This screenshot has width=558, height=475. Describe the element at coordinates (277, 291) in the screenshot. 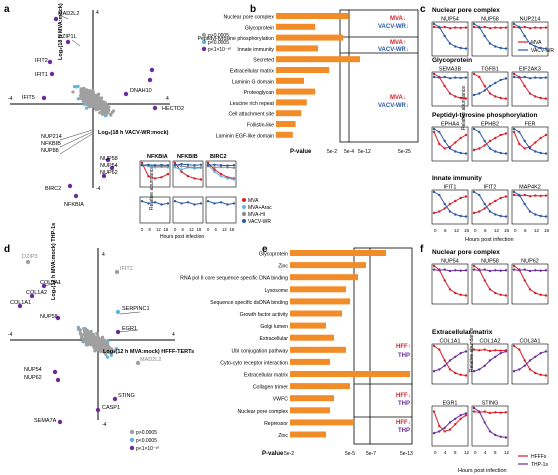

I see `bar-category-label: Lysosome` at that location.